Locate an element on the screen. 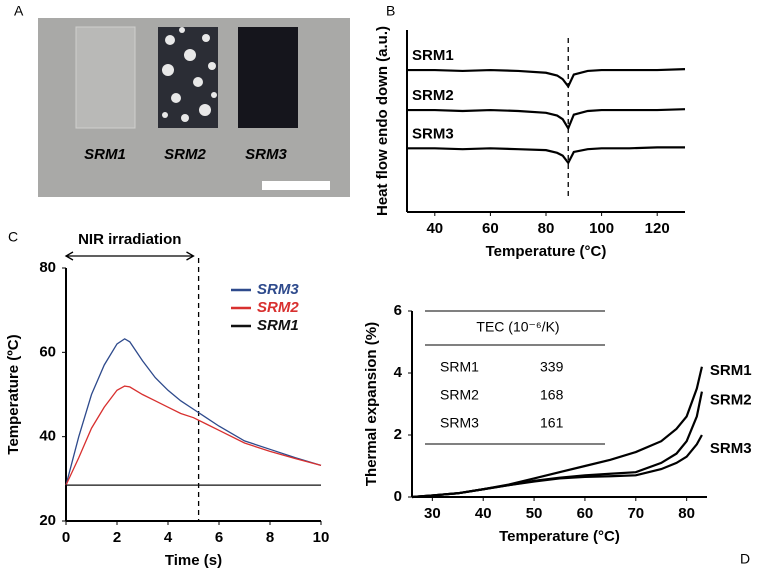 This screenshot has height=574, width=757. sample-label: SRM2 is located at coordinates (185, 154).